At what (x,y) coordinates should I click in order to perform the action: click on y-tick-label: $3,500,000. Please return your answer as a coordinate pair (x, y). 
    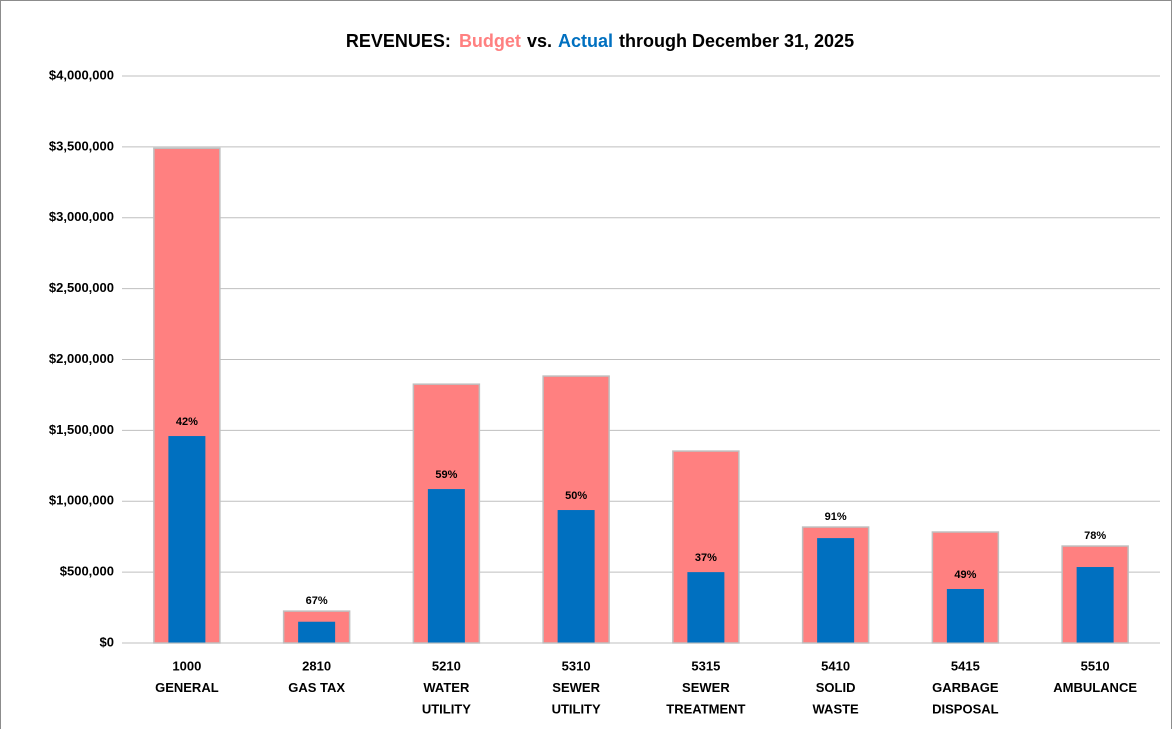
    Looking at the image, I should click on (81, 145).